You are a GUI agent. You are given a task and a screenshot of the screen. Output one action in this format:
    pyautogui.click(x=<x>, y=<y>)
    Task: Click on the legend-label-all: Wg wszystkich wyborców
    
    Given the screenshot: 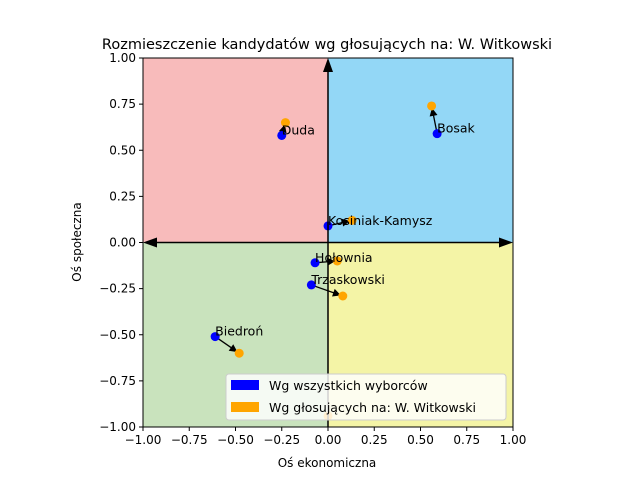 What is the action you would take?
    pyautogui.click(x=348, y=385)
    